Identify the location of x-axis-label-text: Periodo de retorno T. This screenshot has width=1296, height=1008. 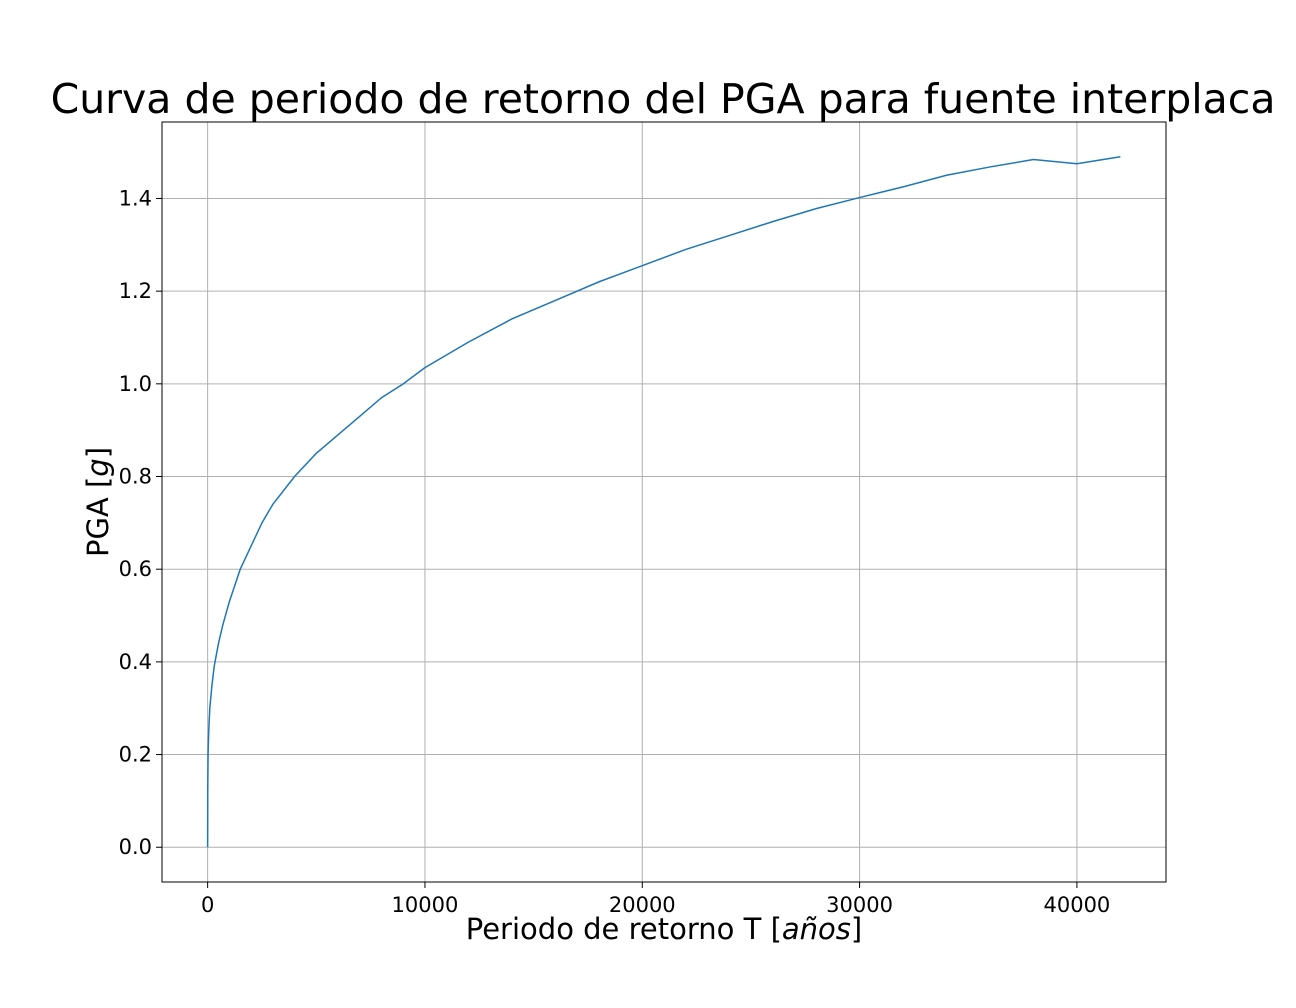
(618, 929).